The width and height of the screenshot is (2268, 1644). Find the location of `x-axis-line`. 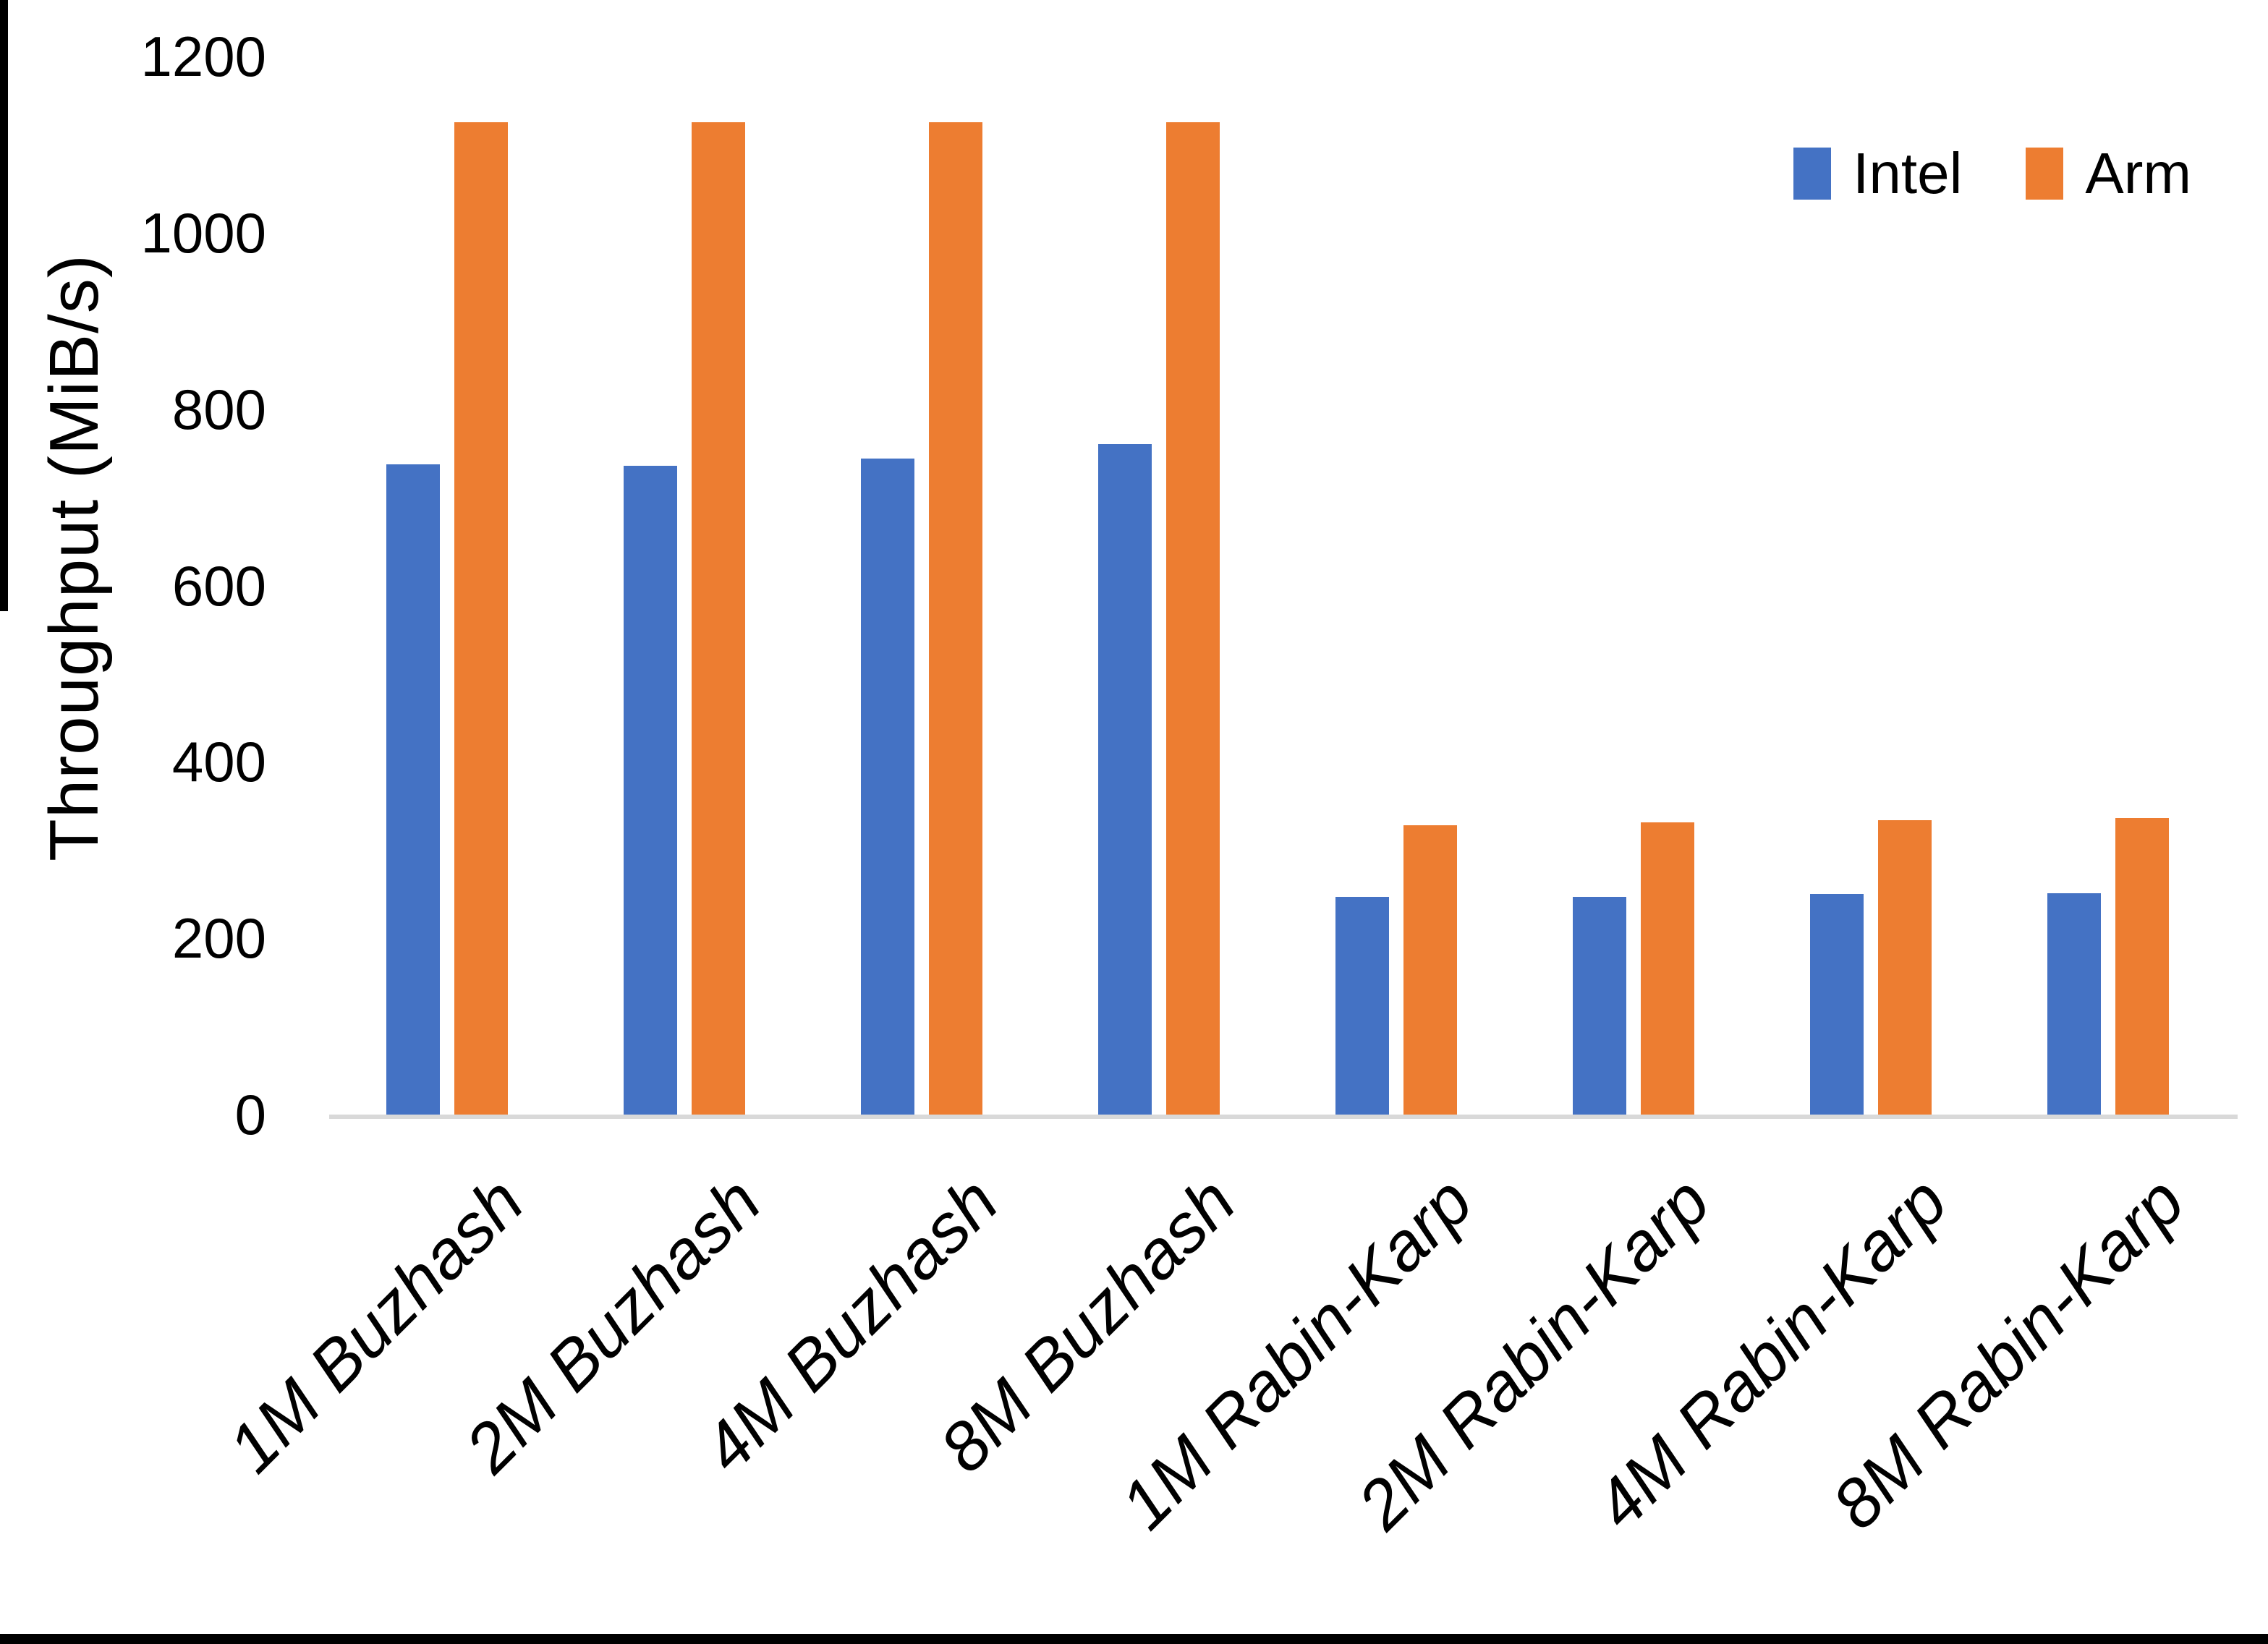

x-axis-line is located at coordinates (1283, 1117).